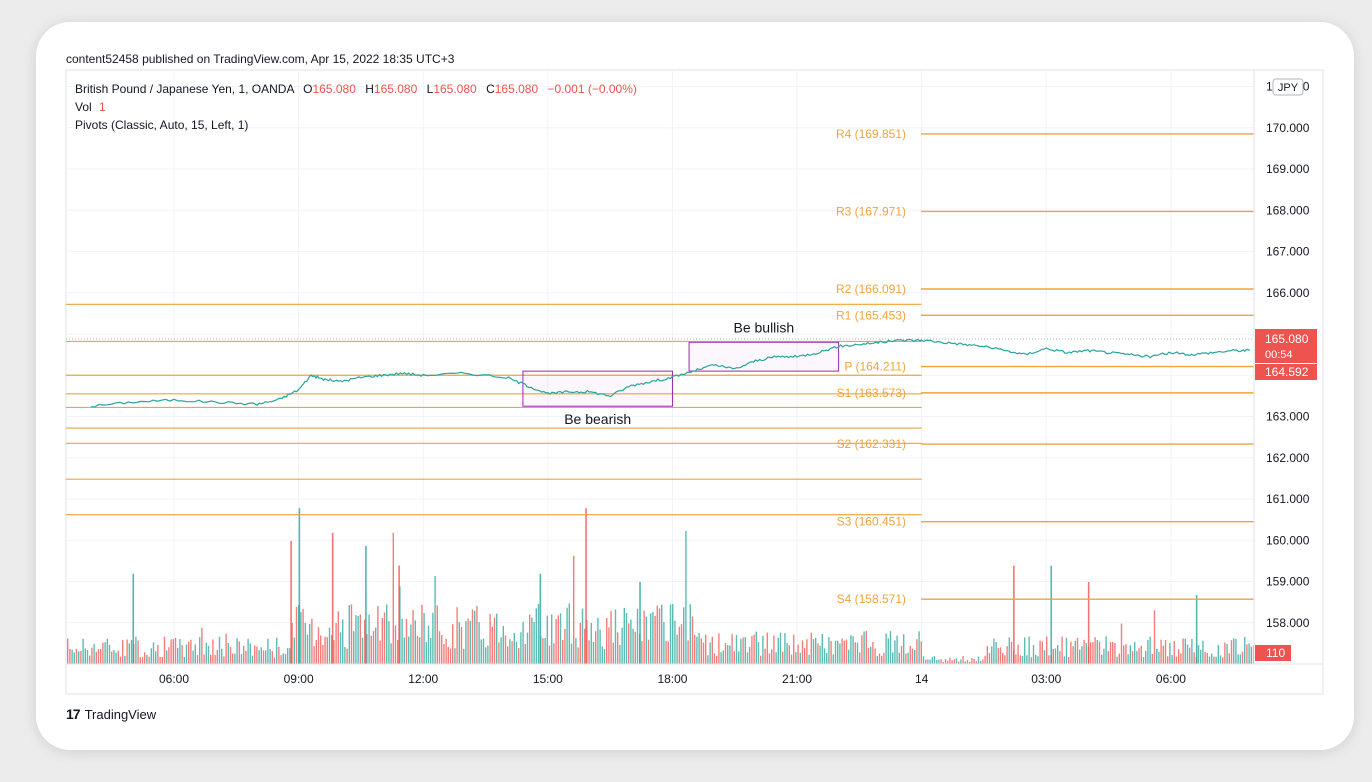 Image resolution: width=1372 pixels, height=782 pixels. I want to click on tradingview-brand: 17 TradingView, so click(111, 714).